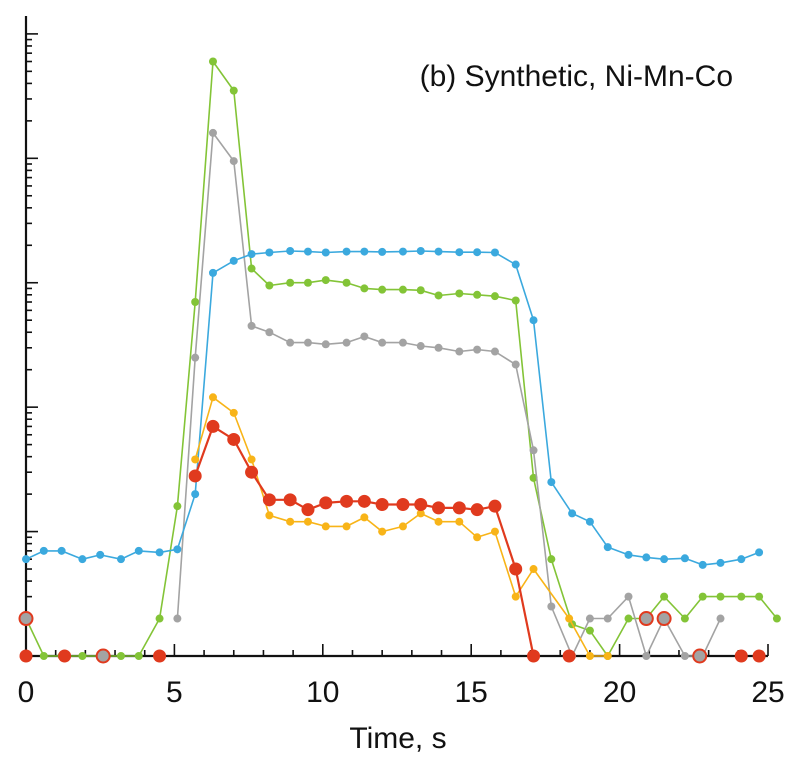  I want to click on x-tick-label: 0, so click(26, 692).